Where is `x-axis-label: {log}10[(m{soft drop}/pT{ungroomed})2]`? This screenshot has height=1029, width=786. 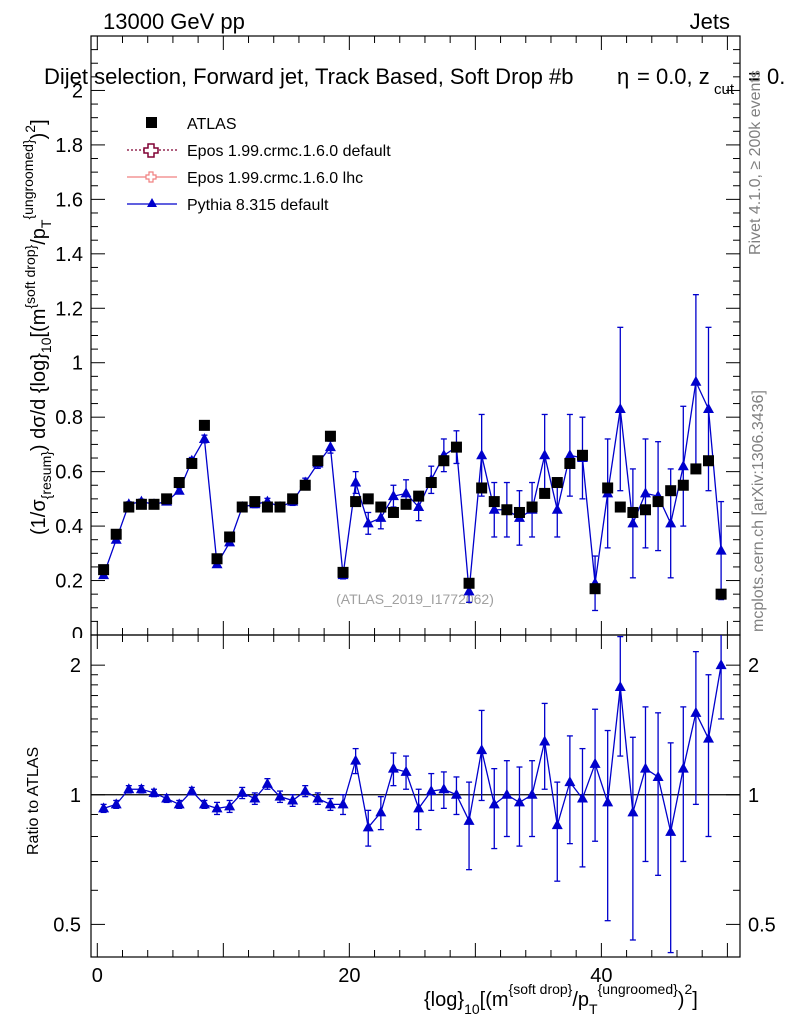 x-axis-label: {log}10[(m{soft drop}/pT{ungroomed})2] is located at coordinates (561, 999).